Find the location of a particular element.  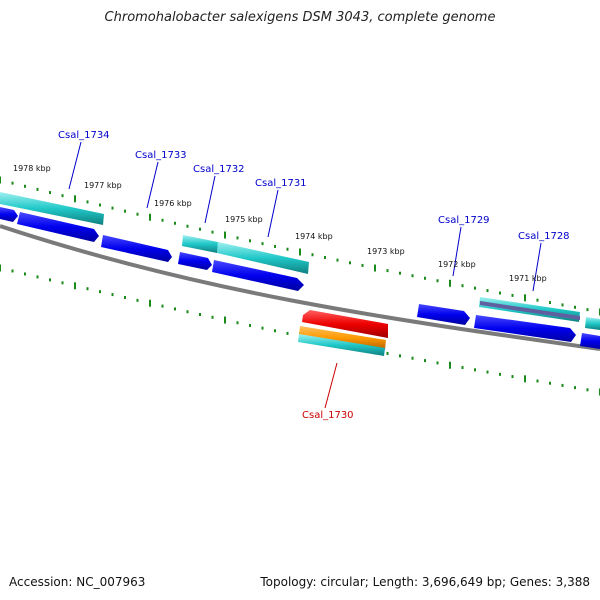

kbp-label: 1976 kbp is located at coordinates (173, 203).